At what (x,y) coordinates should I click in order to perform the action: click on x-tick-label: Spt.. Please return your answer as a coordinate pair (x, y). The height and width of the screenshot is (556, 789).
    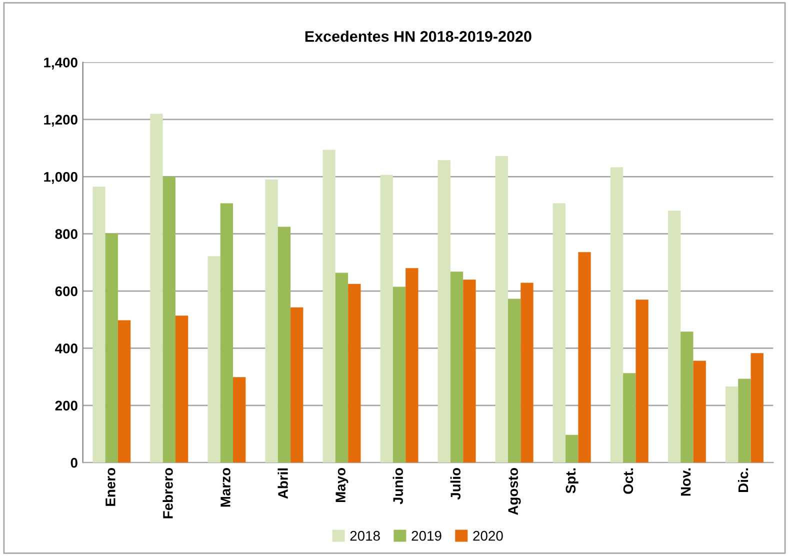
    Looking at the image, I should click on (572, 481).